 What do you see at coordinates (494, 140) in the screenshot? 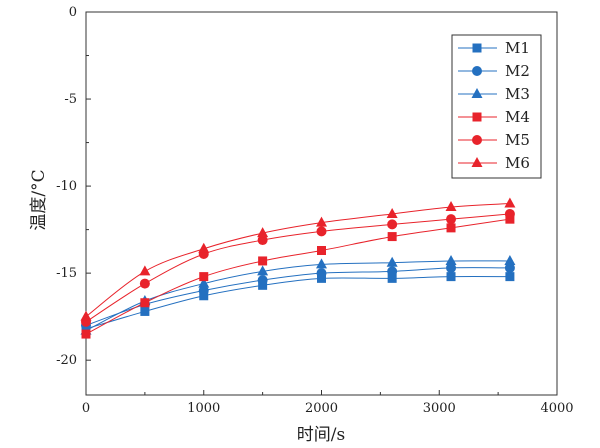
I see `legend-item-m5: M5` at bounding box center [494, 140].